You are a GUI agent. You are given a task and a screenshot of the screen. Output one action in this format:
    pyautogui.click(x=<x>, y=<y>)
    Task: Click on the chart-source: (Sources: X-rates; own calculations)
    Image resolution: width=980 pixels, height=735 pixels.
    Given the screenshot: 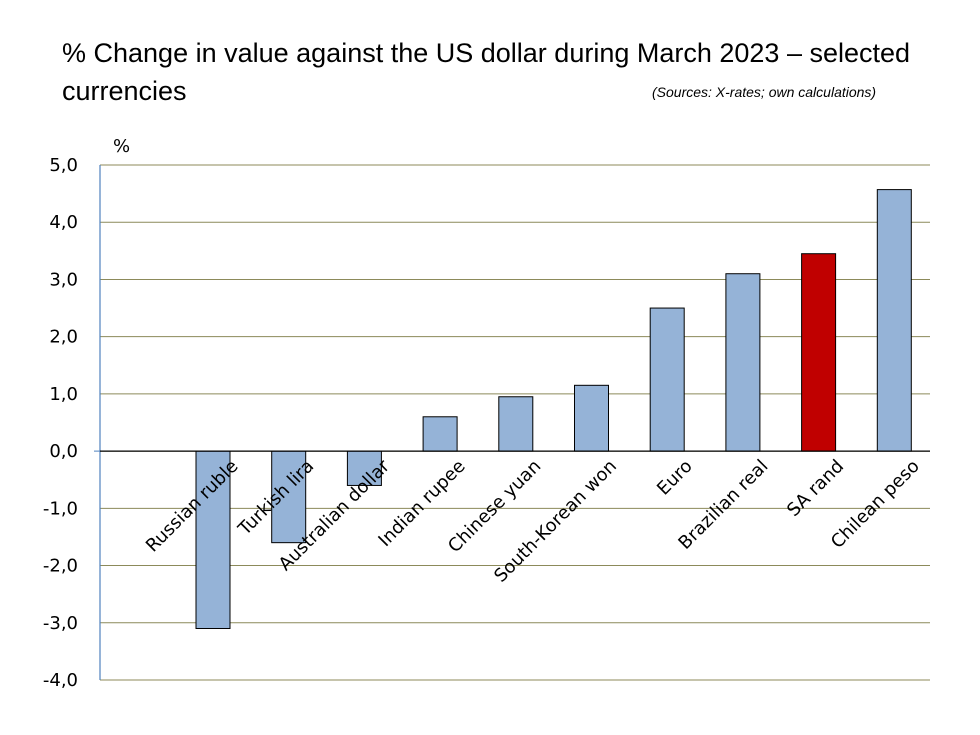 What is the action you would take?
    pyautogui.click(x=764, y=92)
    